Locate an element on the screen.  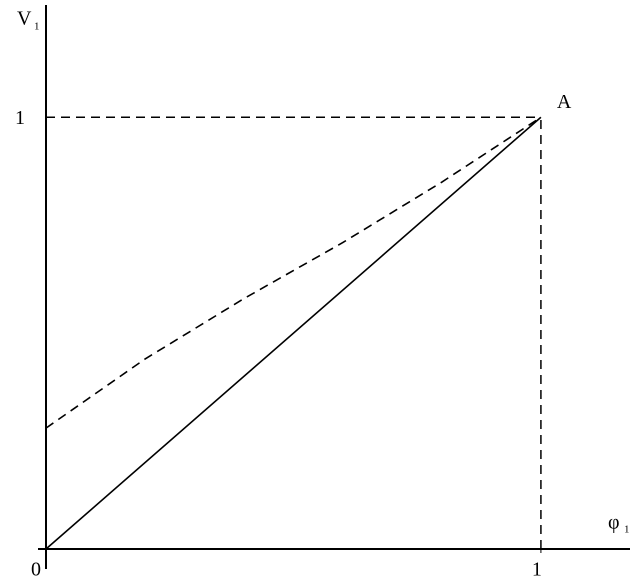
x-axis-label-subscript: 1 is located at coordinates (627, 530).